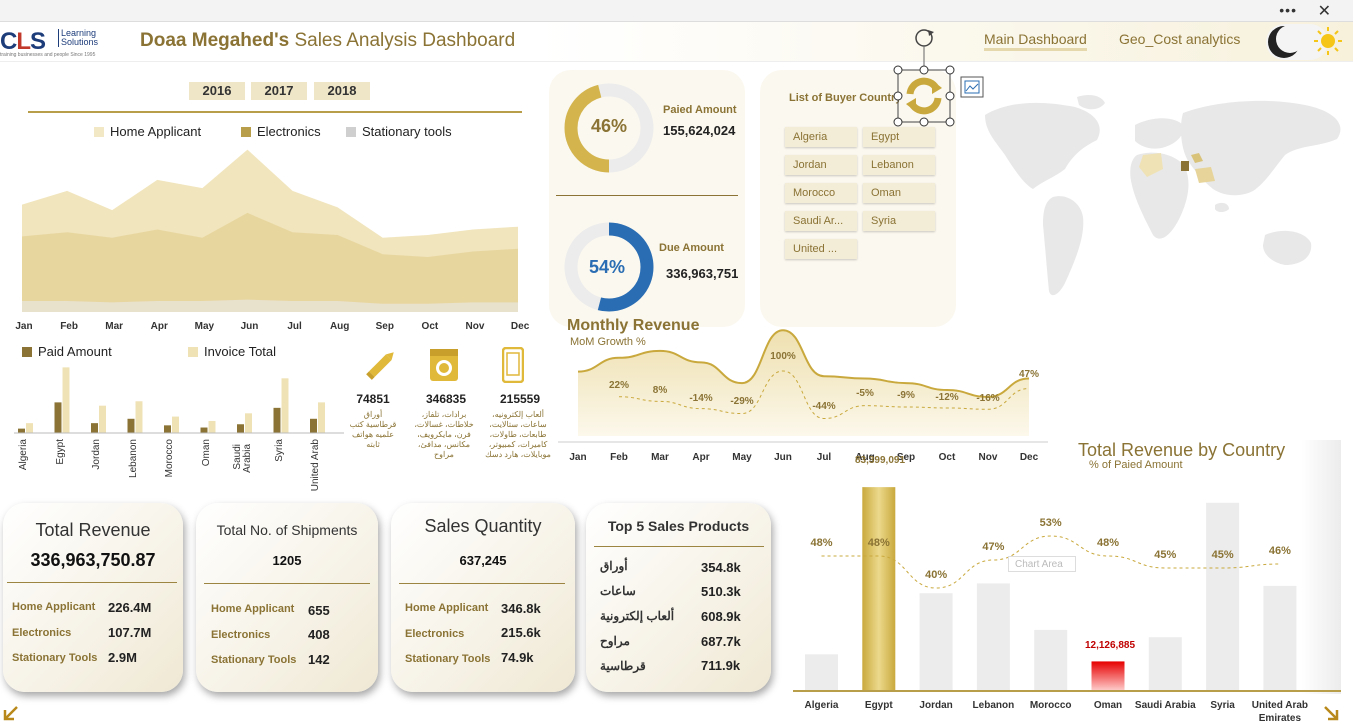  Describe the element at coordinates (1197, 158) in the screenshot. I see `map-region-levant` at that location.